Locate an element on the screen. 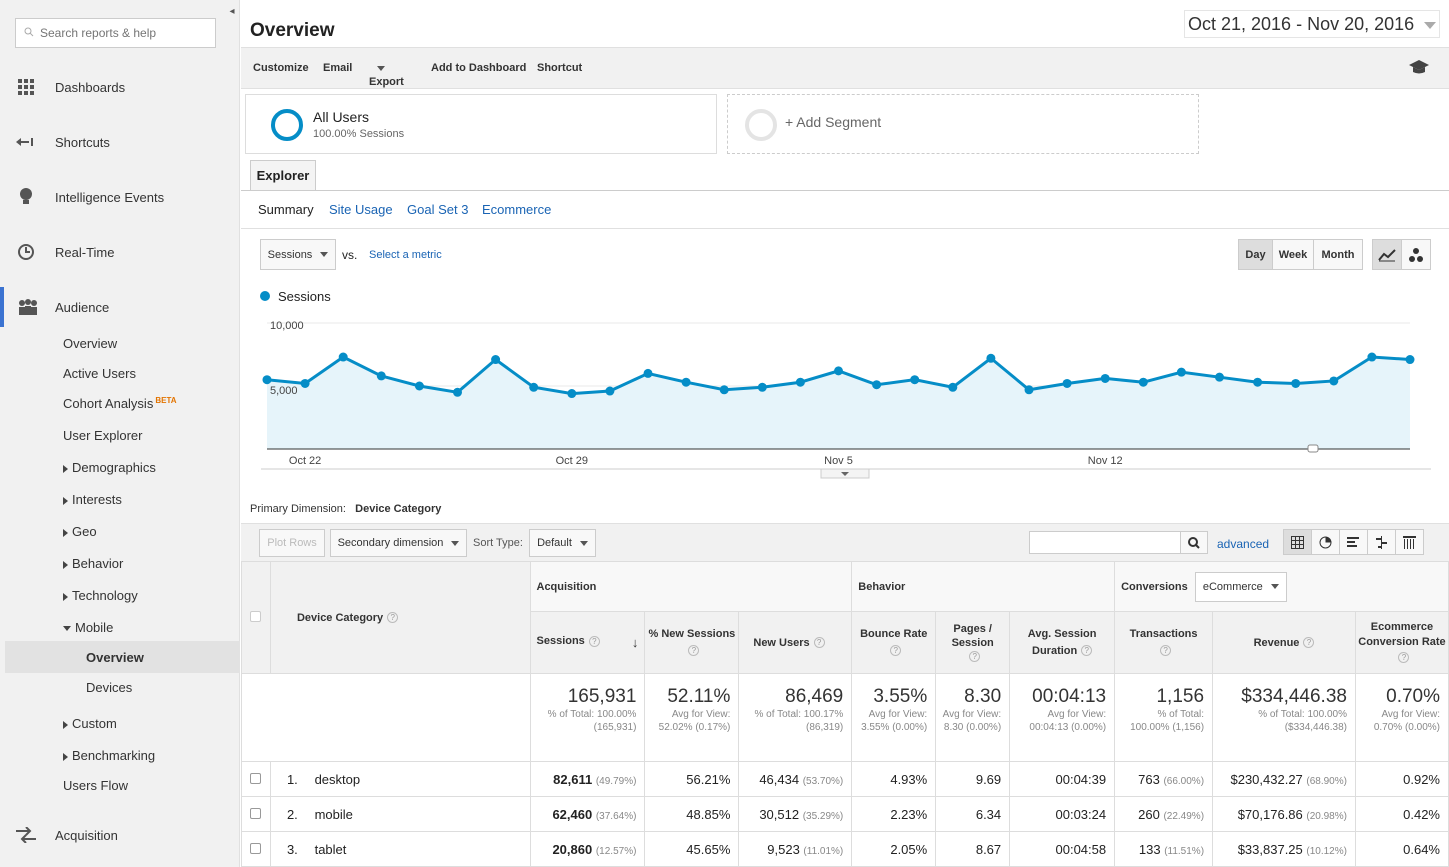  sort-arrow-down-icon: ↓ is located at coordinates (635, 642).